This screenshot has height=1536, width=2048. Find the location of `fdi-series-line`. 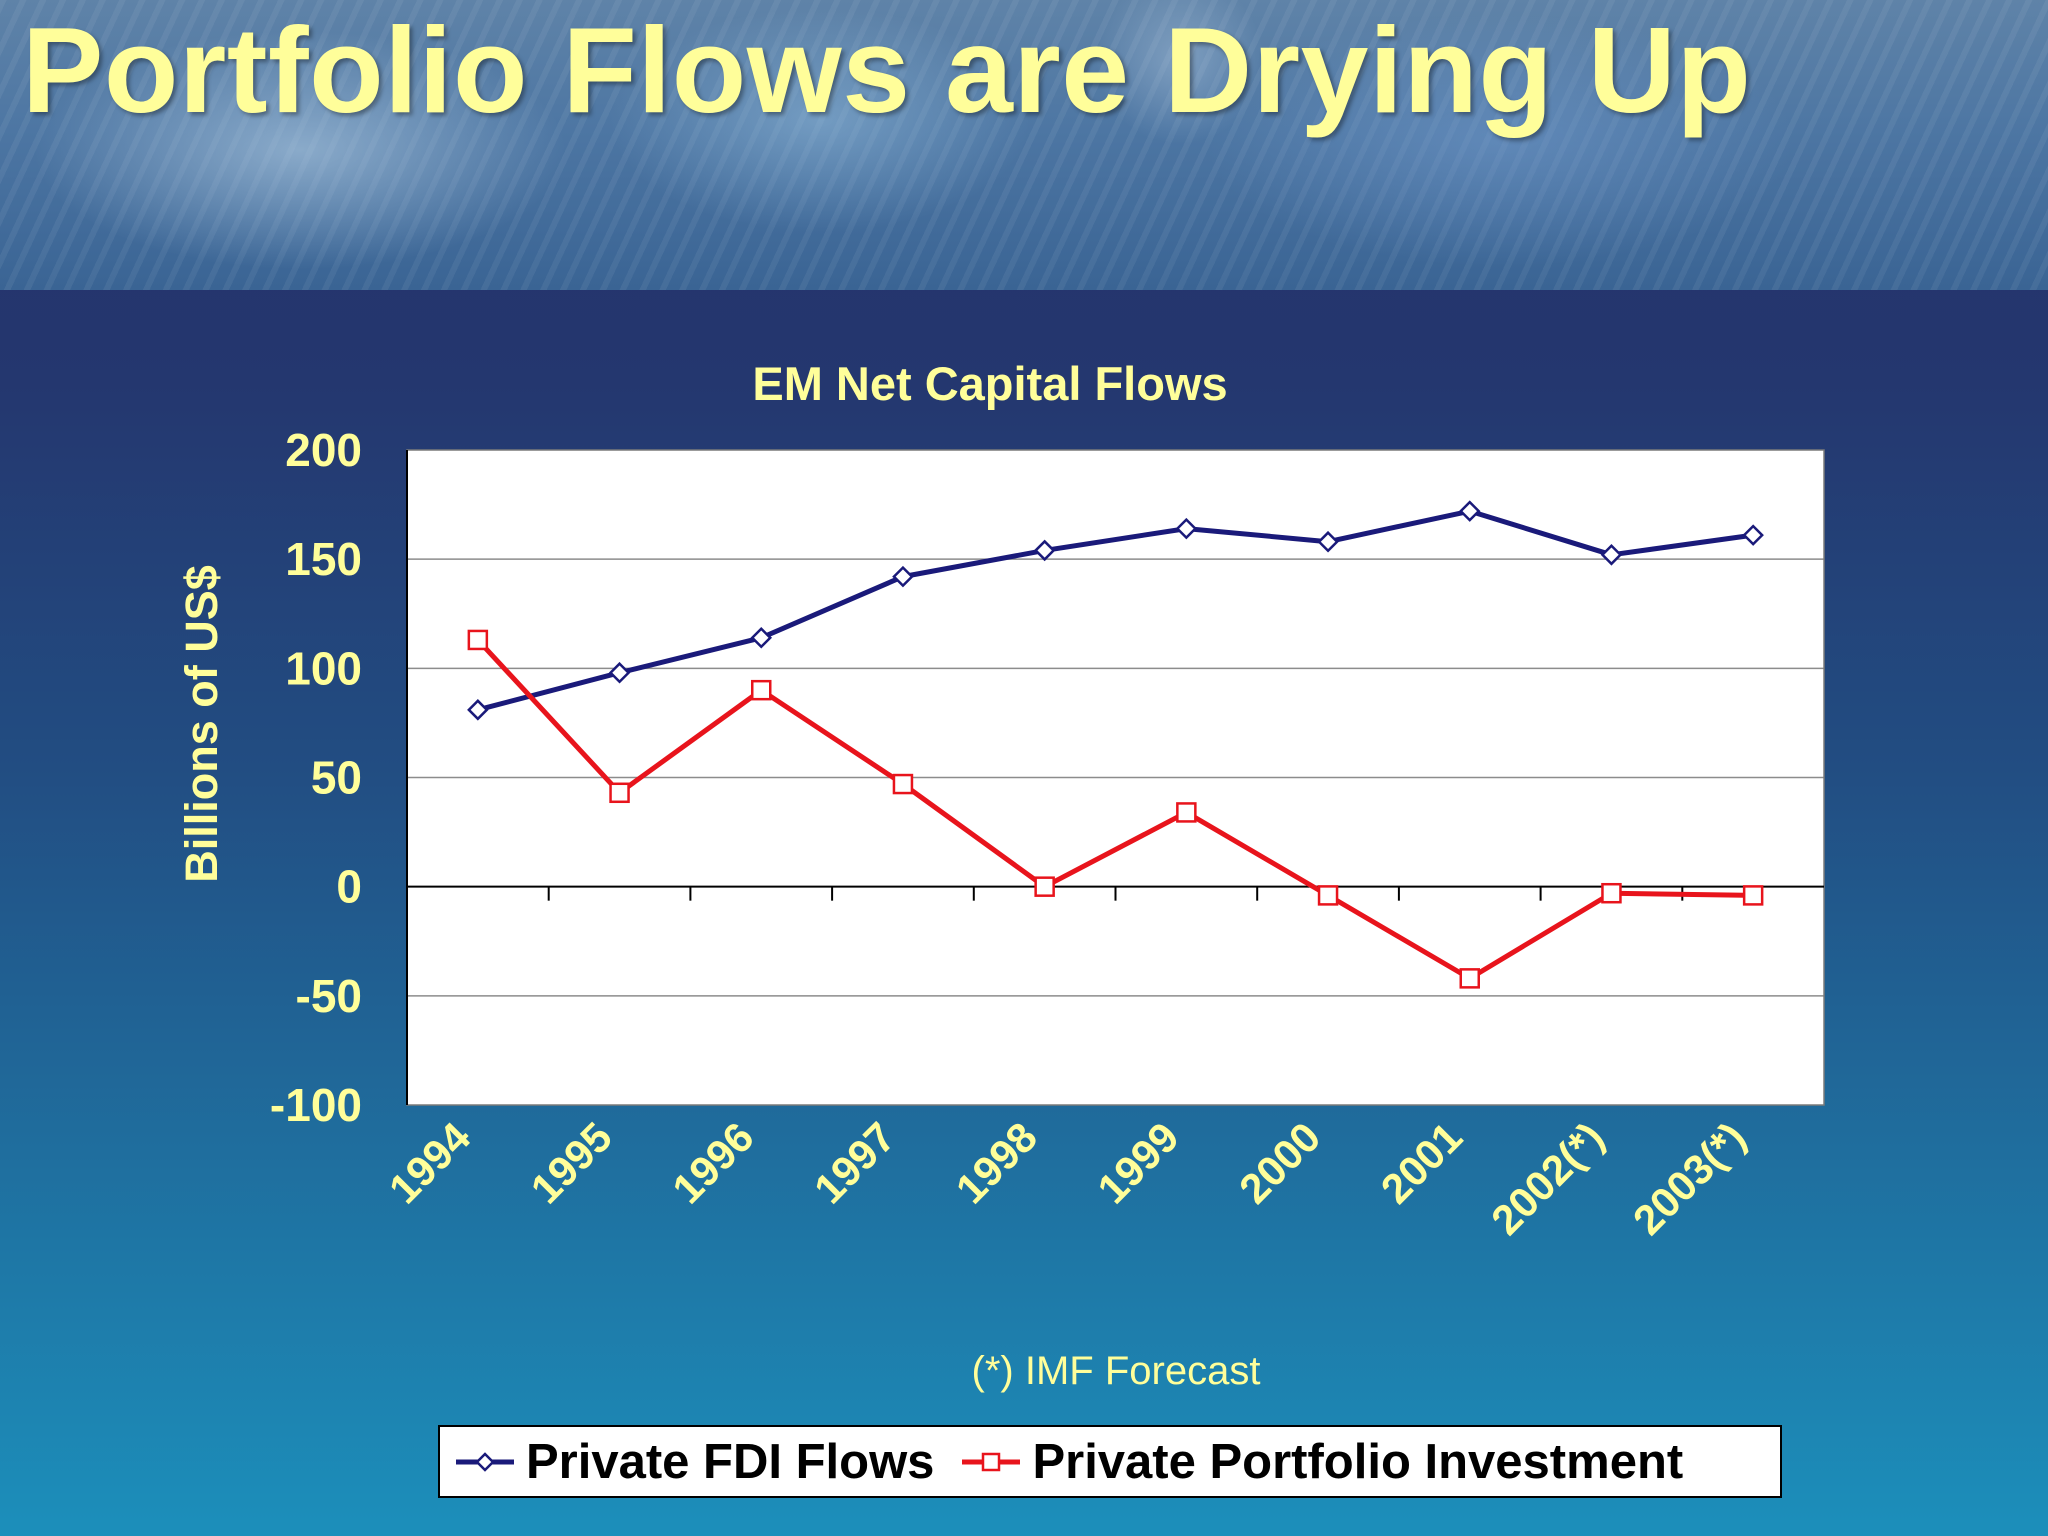

fdi-series-line is located at coordinates (1115, 610).